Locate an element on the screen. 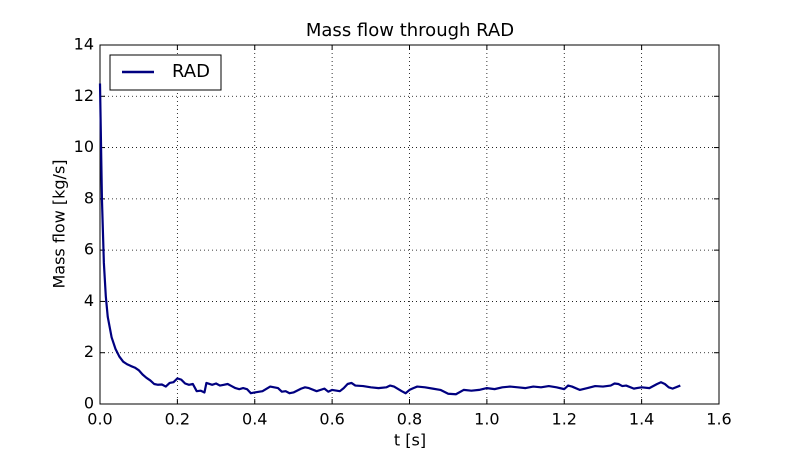 This screenshot has width=800, height=450. y-tick-label: 8 is located at coordinates (89, 197).